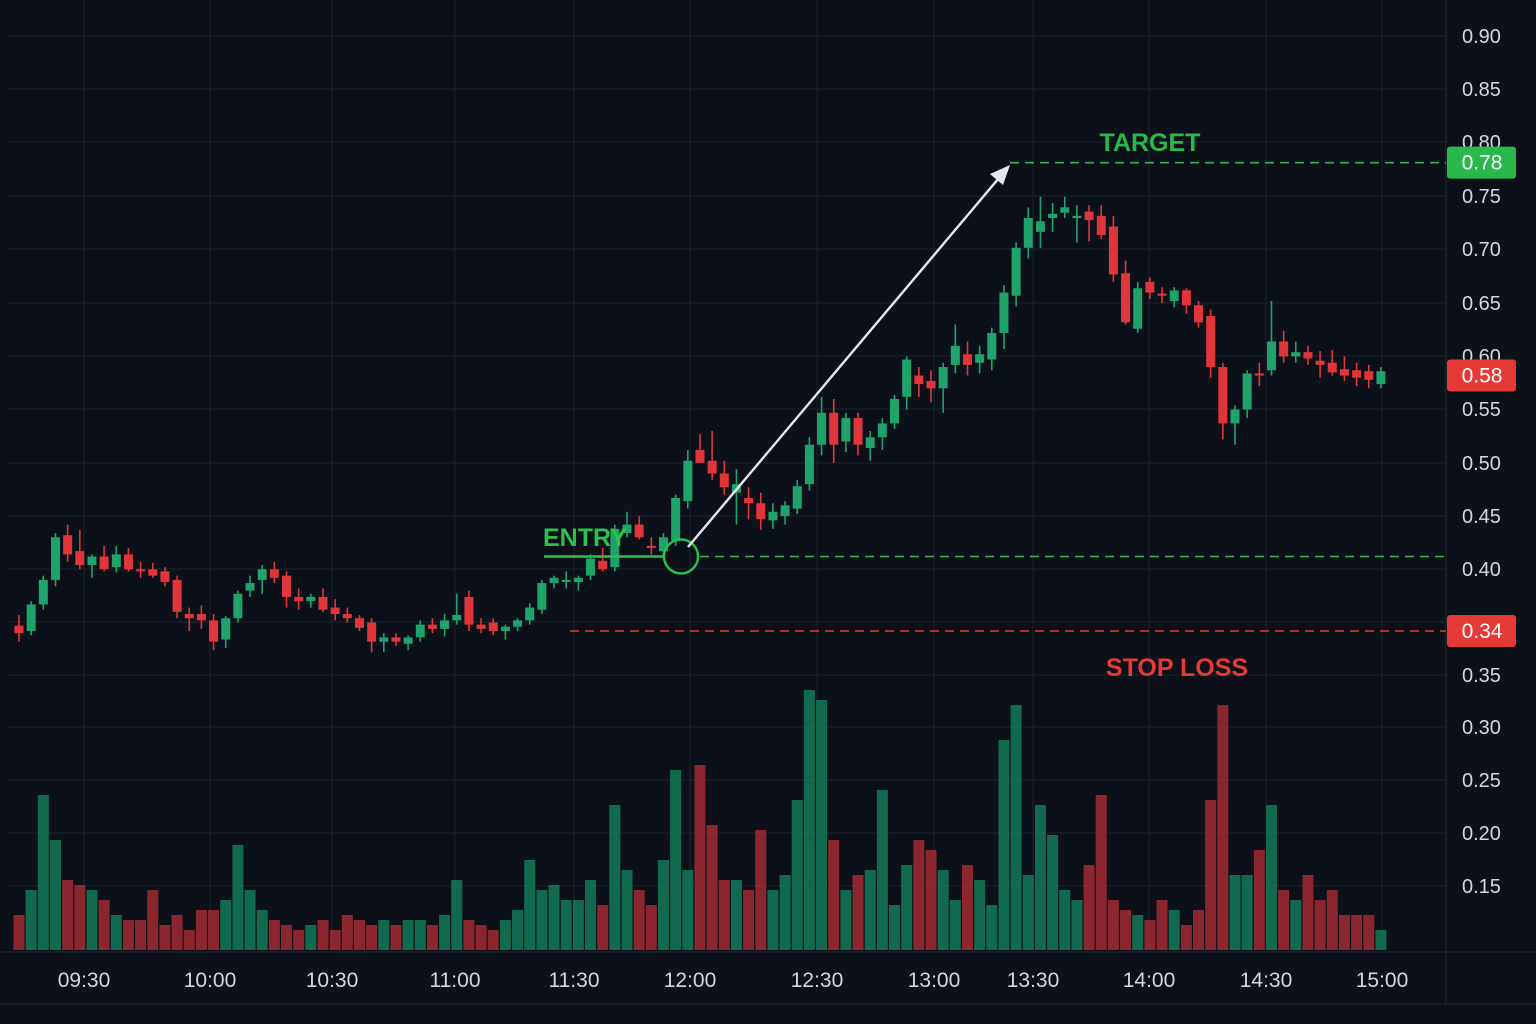 The image size is (1536, 1024). Describe the element at coordinates (934, 980) in the screenshot. I see `time-tick-label: 13:00` at that location.